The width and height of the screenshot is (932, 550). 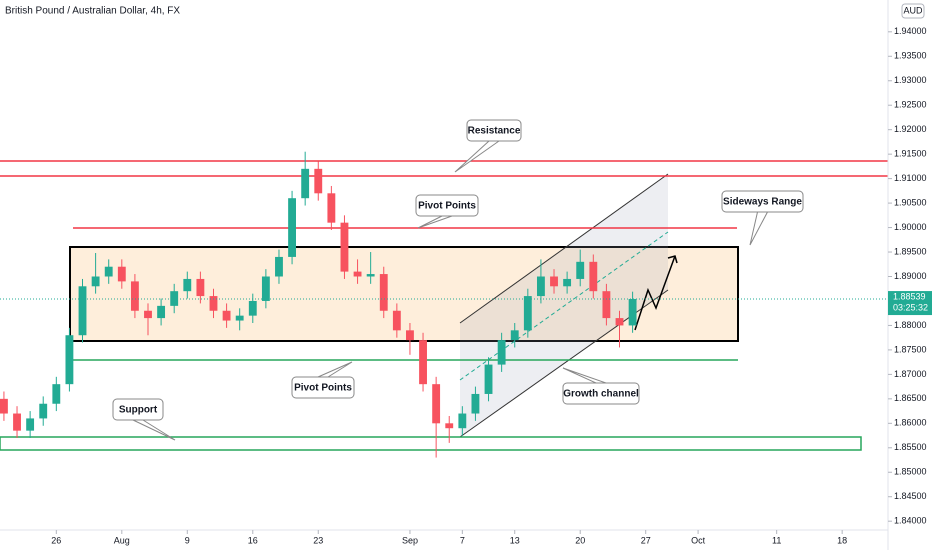 What do you see at coordinates (431, 443) in the screenshot?
I see `support-box` at bounding box center [431, 443].